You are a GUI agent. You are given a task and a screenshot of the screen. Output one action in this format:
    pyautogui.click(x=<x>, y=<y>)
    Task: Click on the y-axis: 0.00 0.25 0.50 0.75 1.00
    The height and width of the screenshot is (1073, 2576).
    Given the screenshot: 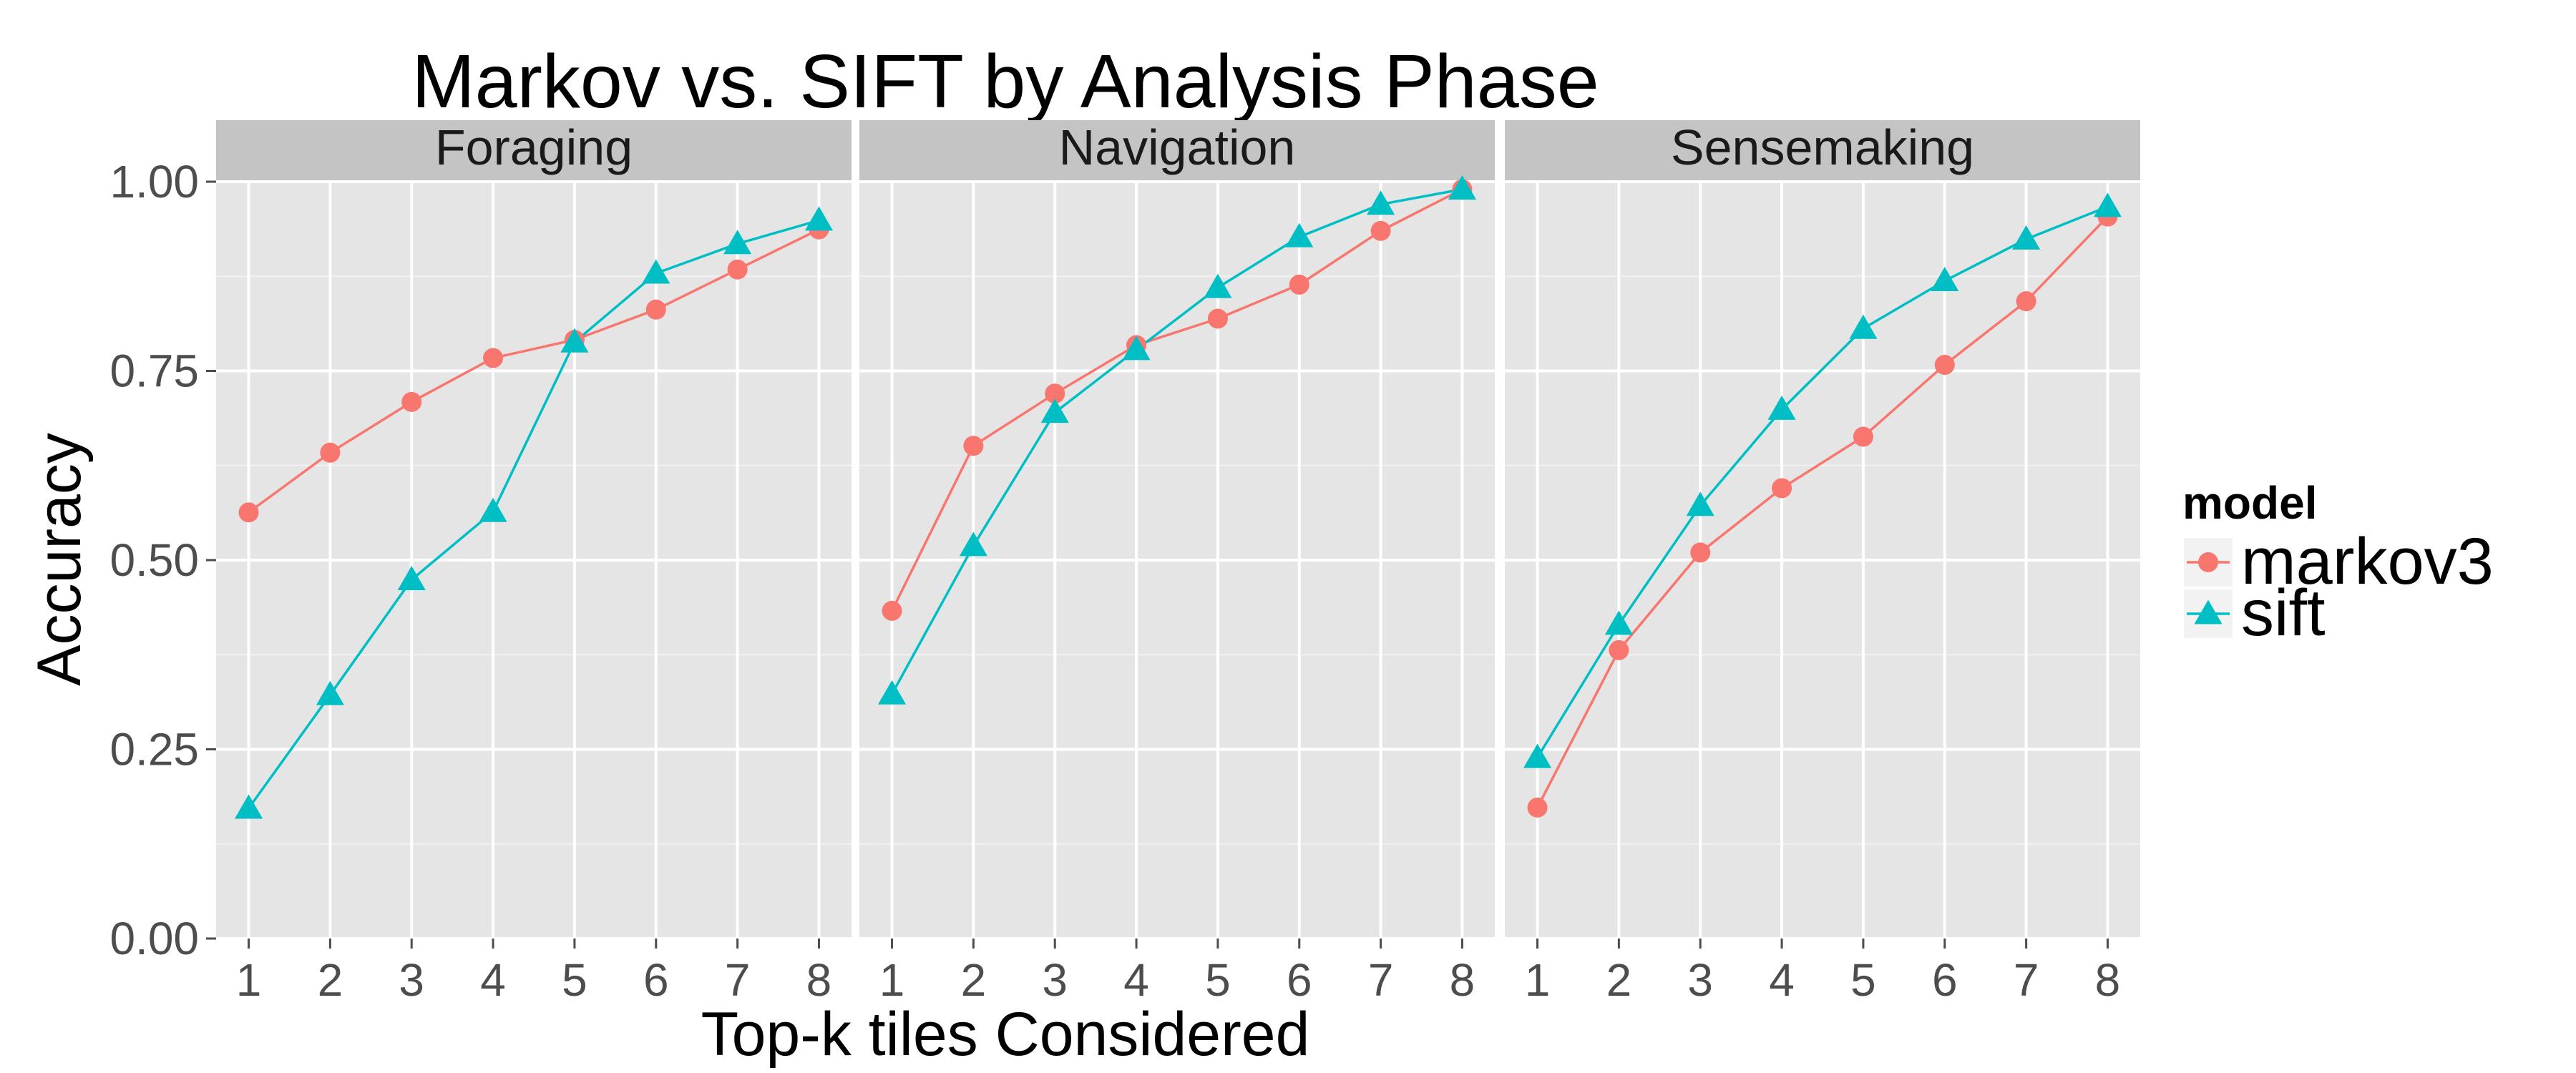 What is the action you would take?
    pyautogui.click(x=162, y=560)
    